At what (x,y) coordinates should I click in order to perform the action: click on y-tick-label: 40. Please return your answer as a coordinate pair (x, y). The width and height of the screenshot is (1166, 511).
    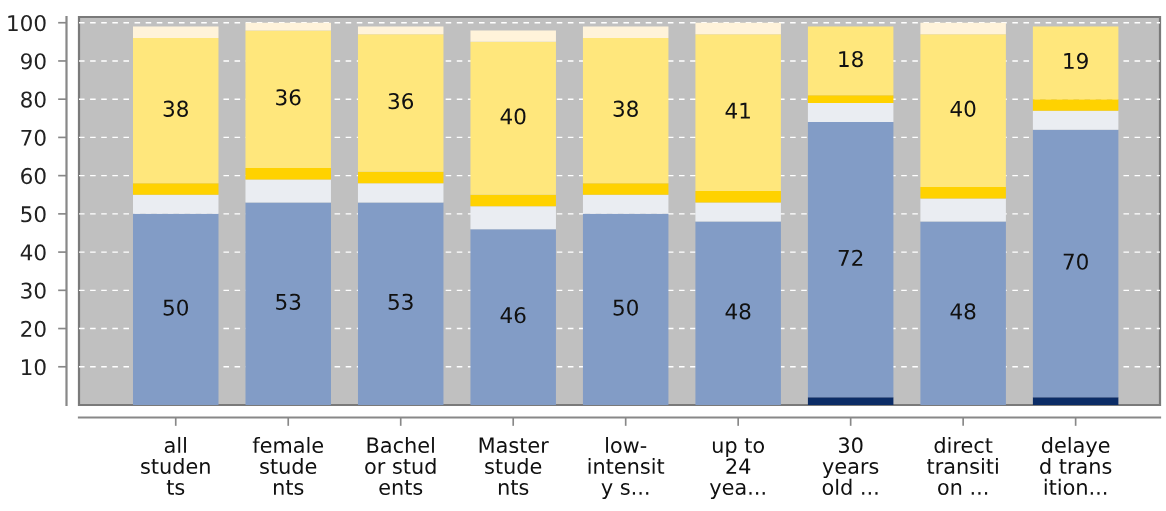
    Looking at the image, I should click on (33, 252).